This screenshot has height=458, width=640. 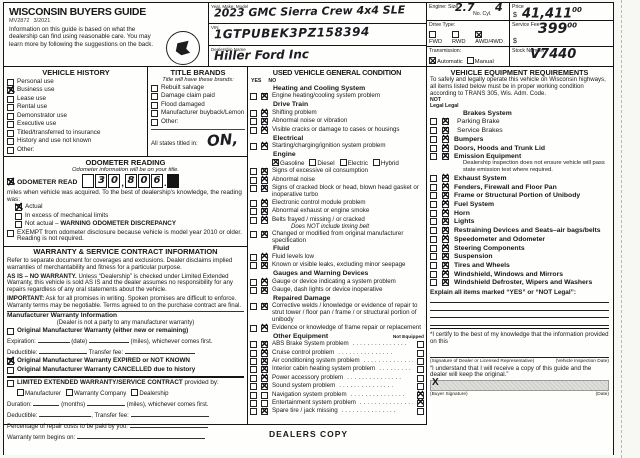 I want to click on brand-row: Damage claim paid, so click(x=198, y=96).